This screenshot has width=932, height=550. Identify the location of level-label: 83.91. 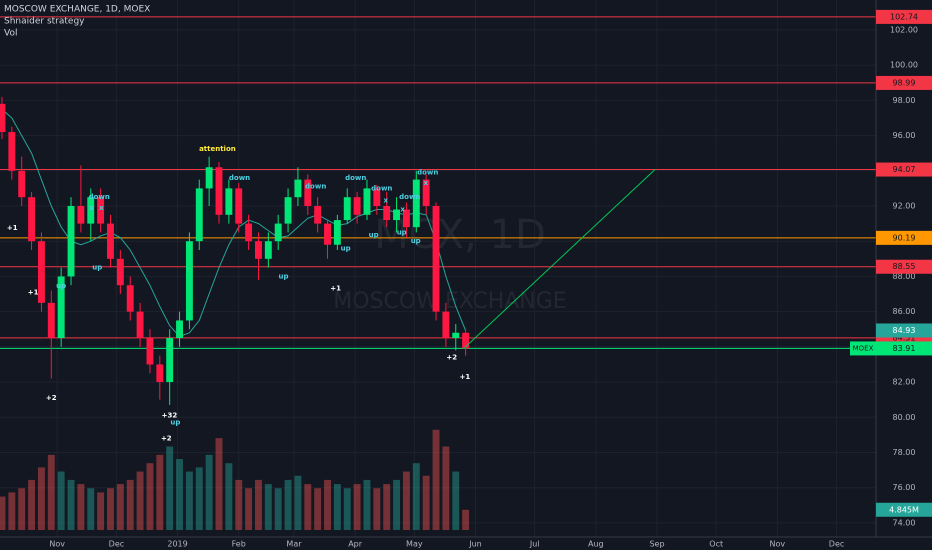
(904, 348).